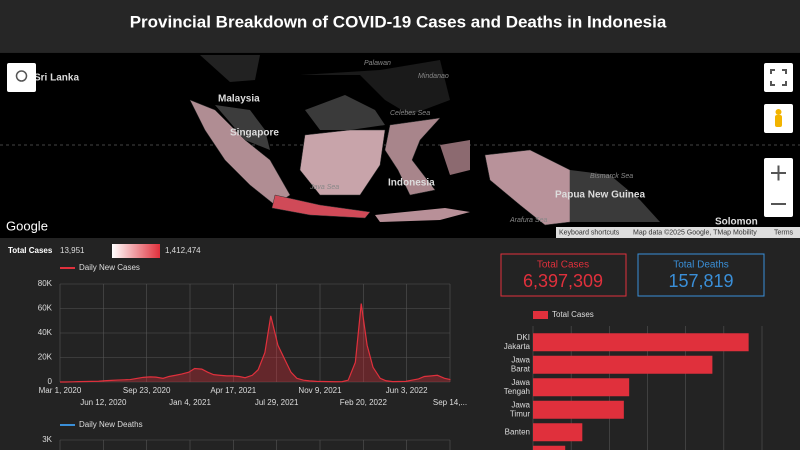 This screenshot has width=800, height=450. What do you see at coordinates (563, 265) in the screenshot?
I see `kpi-label: Total Cases` at bounding box center [563, 265].